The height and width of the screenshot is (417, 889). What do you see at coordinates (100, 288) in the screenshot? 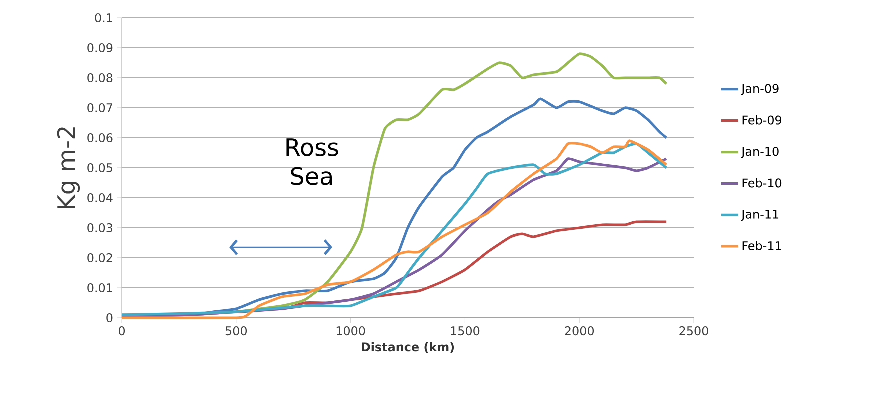
I see `y-tick-label: 0.01` at bounding box center [100, 288].